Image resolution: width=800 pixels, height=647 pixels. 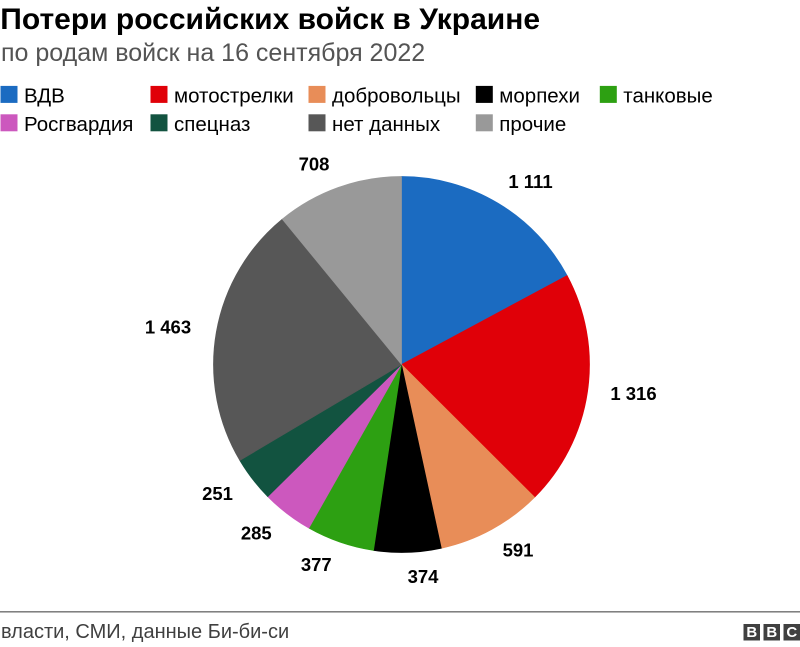 I want to click on svg-text: Росгвардия, so click(x=78, y=124).